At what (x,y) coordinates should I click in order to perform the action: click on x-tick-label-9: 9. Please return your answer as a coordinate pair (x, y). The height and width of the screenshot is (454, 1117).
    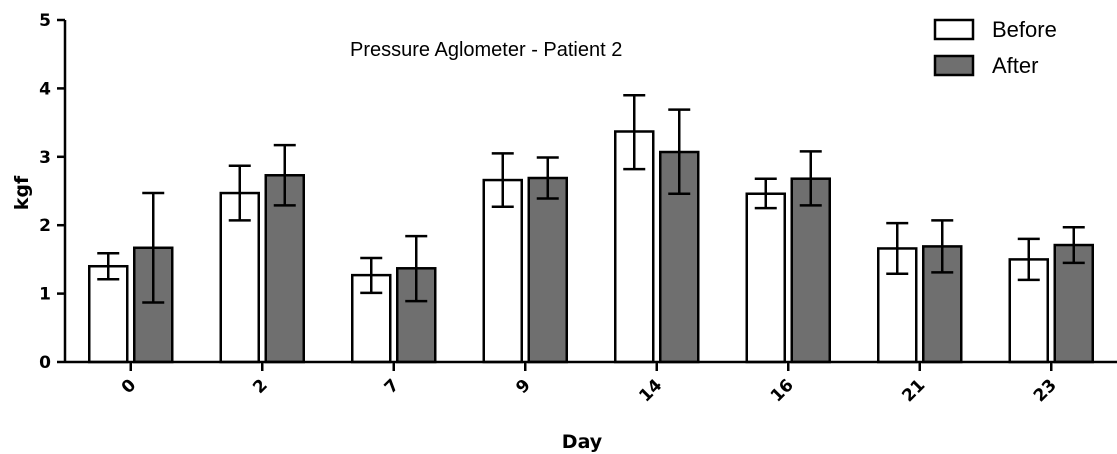
    Looking at the image, I should click on (523, 386).